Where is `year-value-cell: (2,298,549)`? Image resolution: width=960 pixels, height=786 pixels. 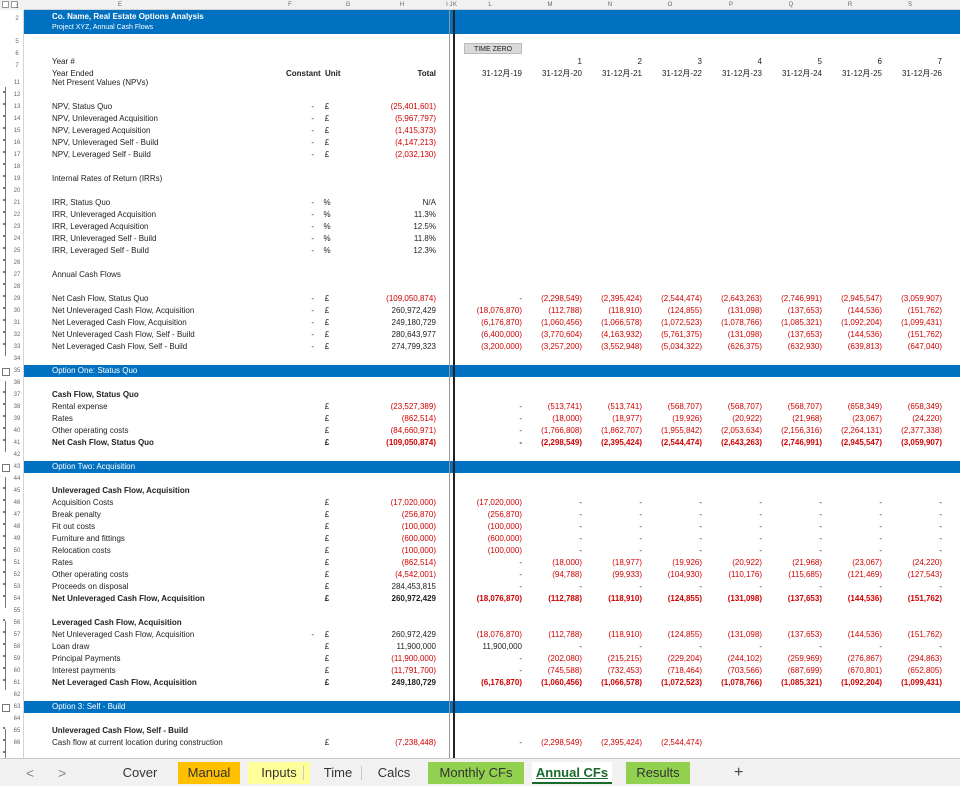 year-value-cell: (2,298,549) is located at coordinates (561, 742).